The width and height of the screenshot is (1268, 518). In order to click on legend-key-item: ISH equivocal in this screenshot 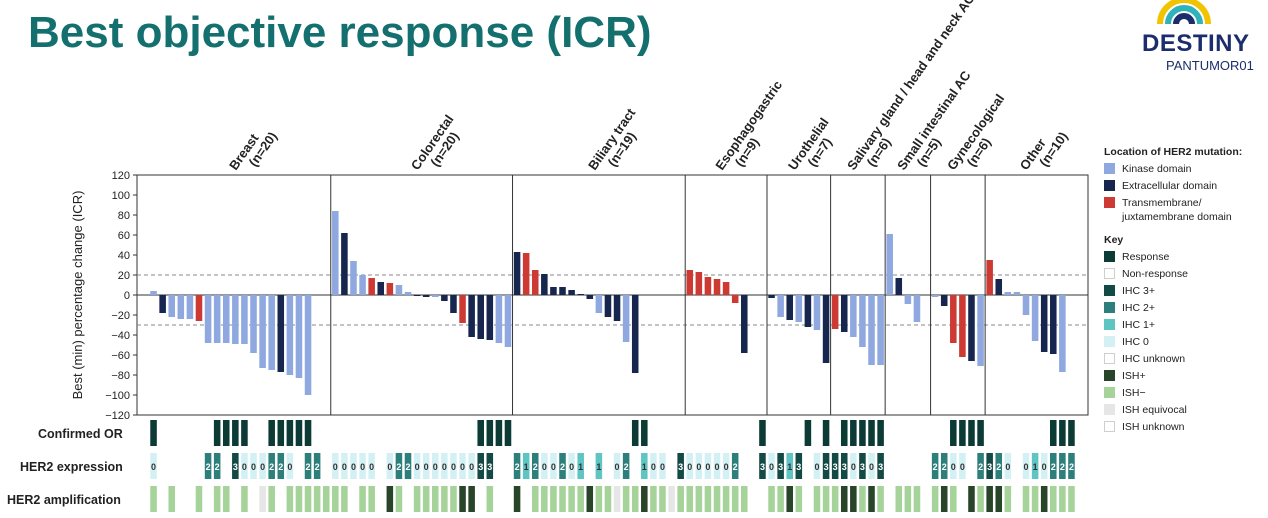, I will do `click(1185, 410)`.